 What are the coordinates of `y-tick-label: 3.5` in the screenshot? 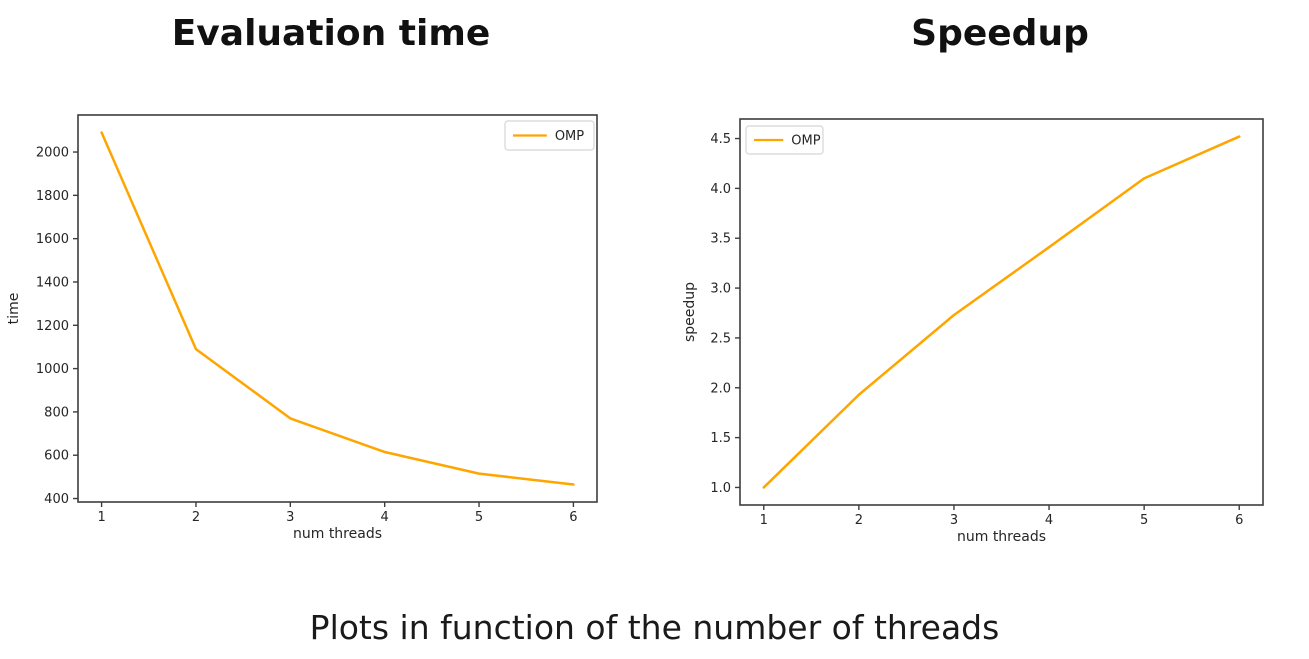 It's located at (720, 239).